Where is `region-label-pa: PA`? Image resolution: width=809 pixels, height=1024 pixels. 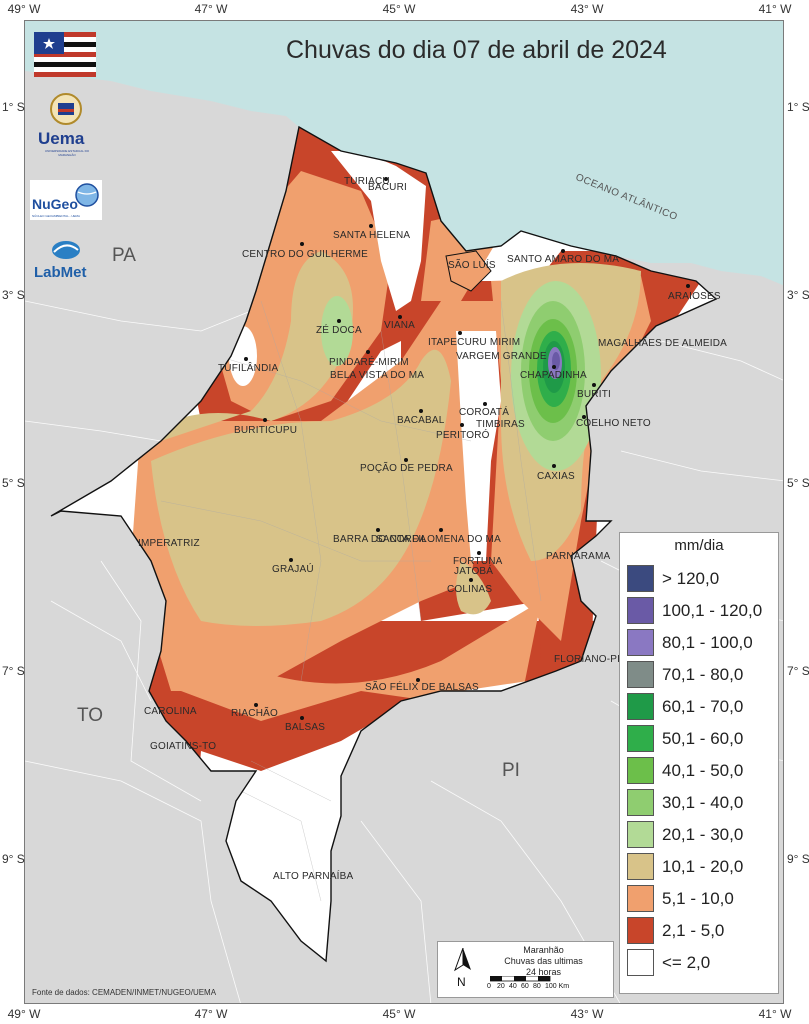 region-label-pa: PA is located at coordinates (124, 255).